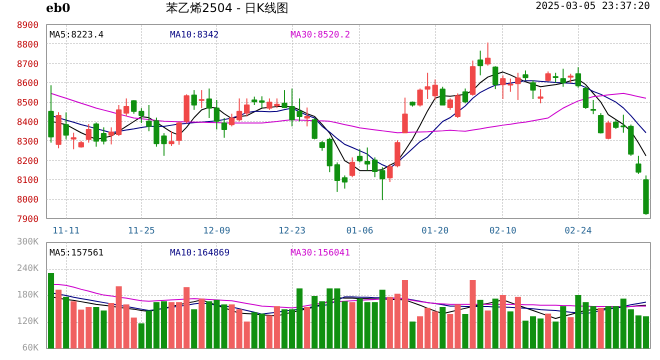 This screenshot has width=660, height=360. What do you see at coordinates (27, 103) in the screenshot?
I see `y-tick-label: 8500` at bounding box center [27, 103].